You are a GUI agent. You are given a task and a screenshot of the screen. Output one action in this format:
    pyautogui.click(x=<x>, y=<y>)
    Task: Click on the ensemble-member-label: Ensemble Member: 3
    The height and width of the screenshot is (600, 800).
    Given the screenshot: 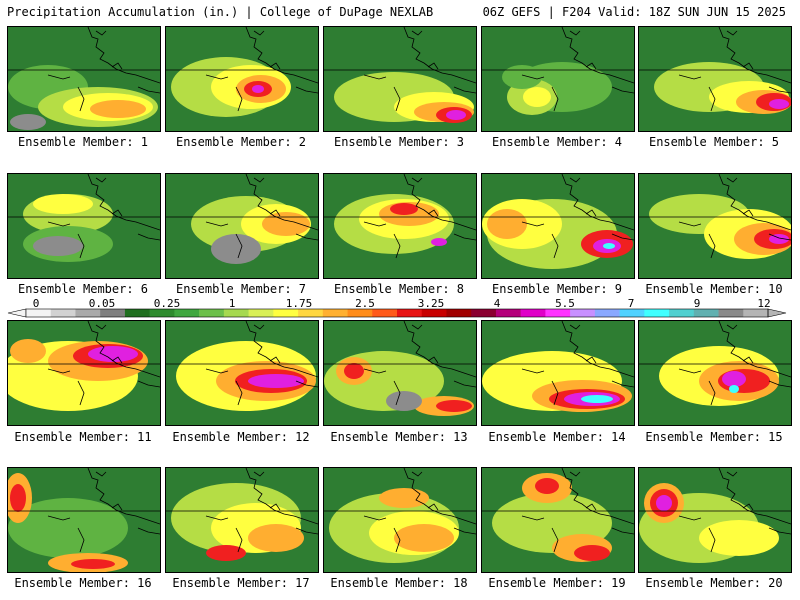 What is the action you would take?
    pyautogui.click(x=399, y=142)
    